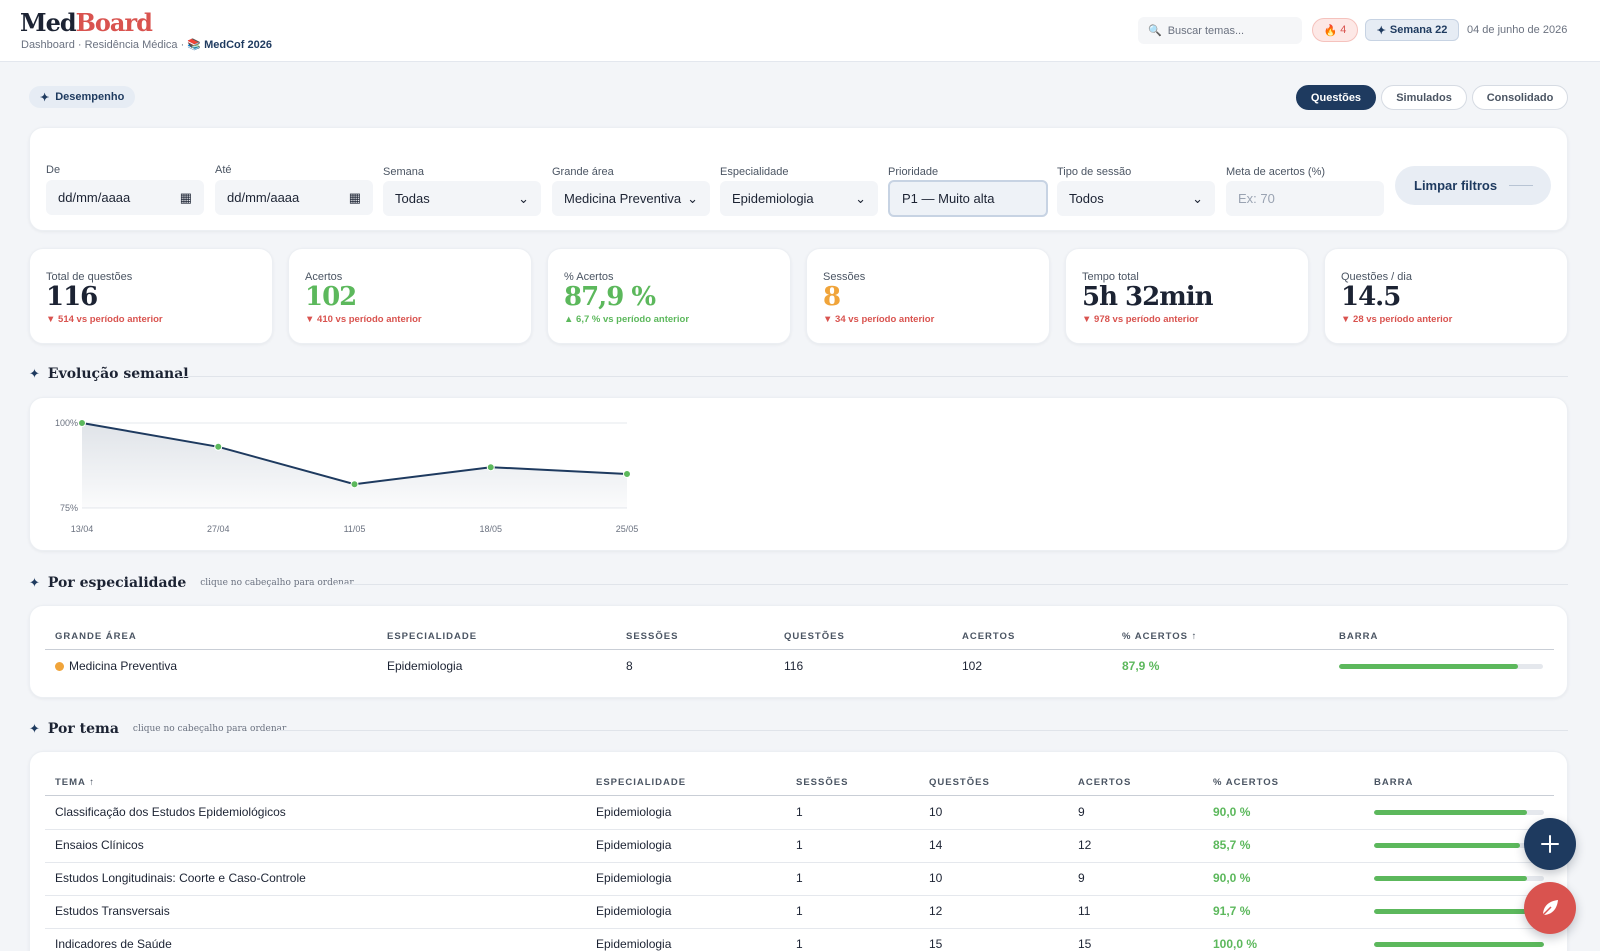  What do you see at coordinates (1141, 666) in the screenshot?
I see `cell-accuracy: 87,9 %` at bounding box center [1141, 666].